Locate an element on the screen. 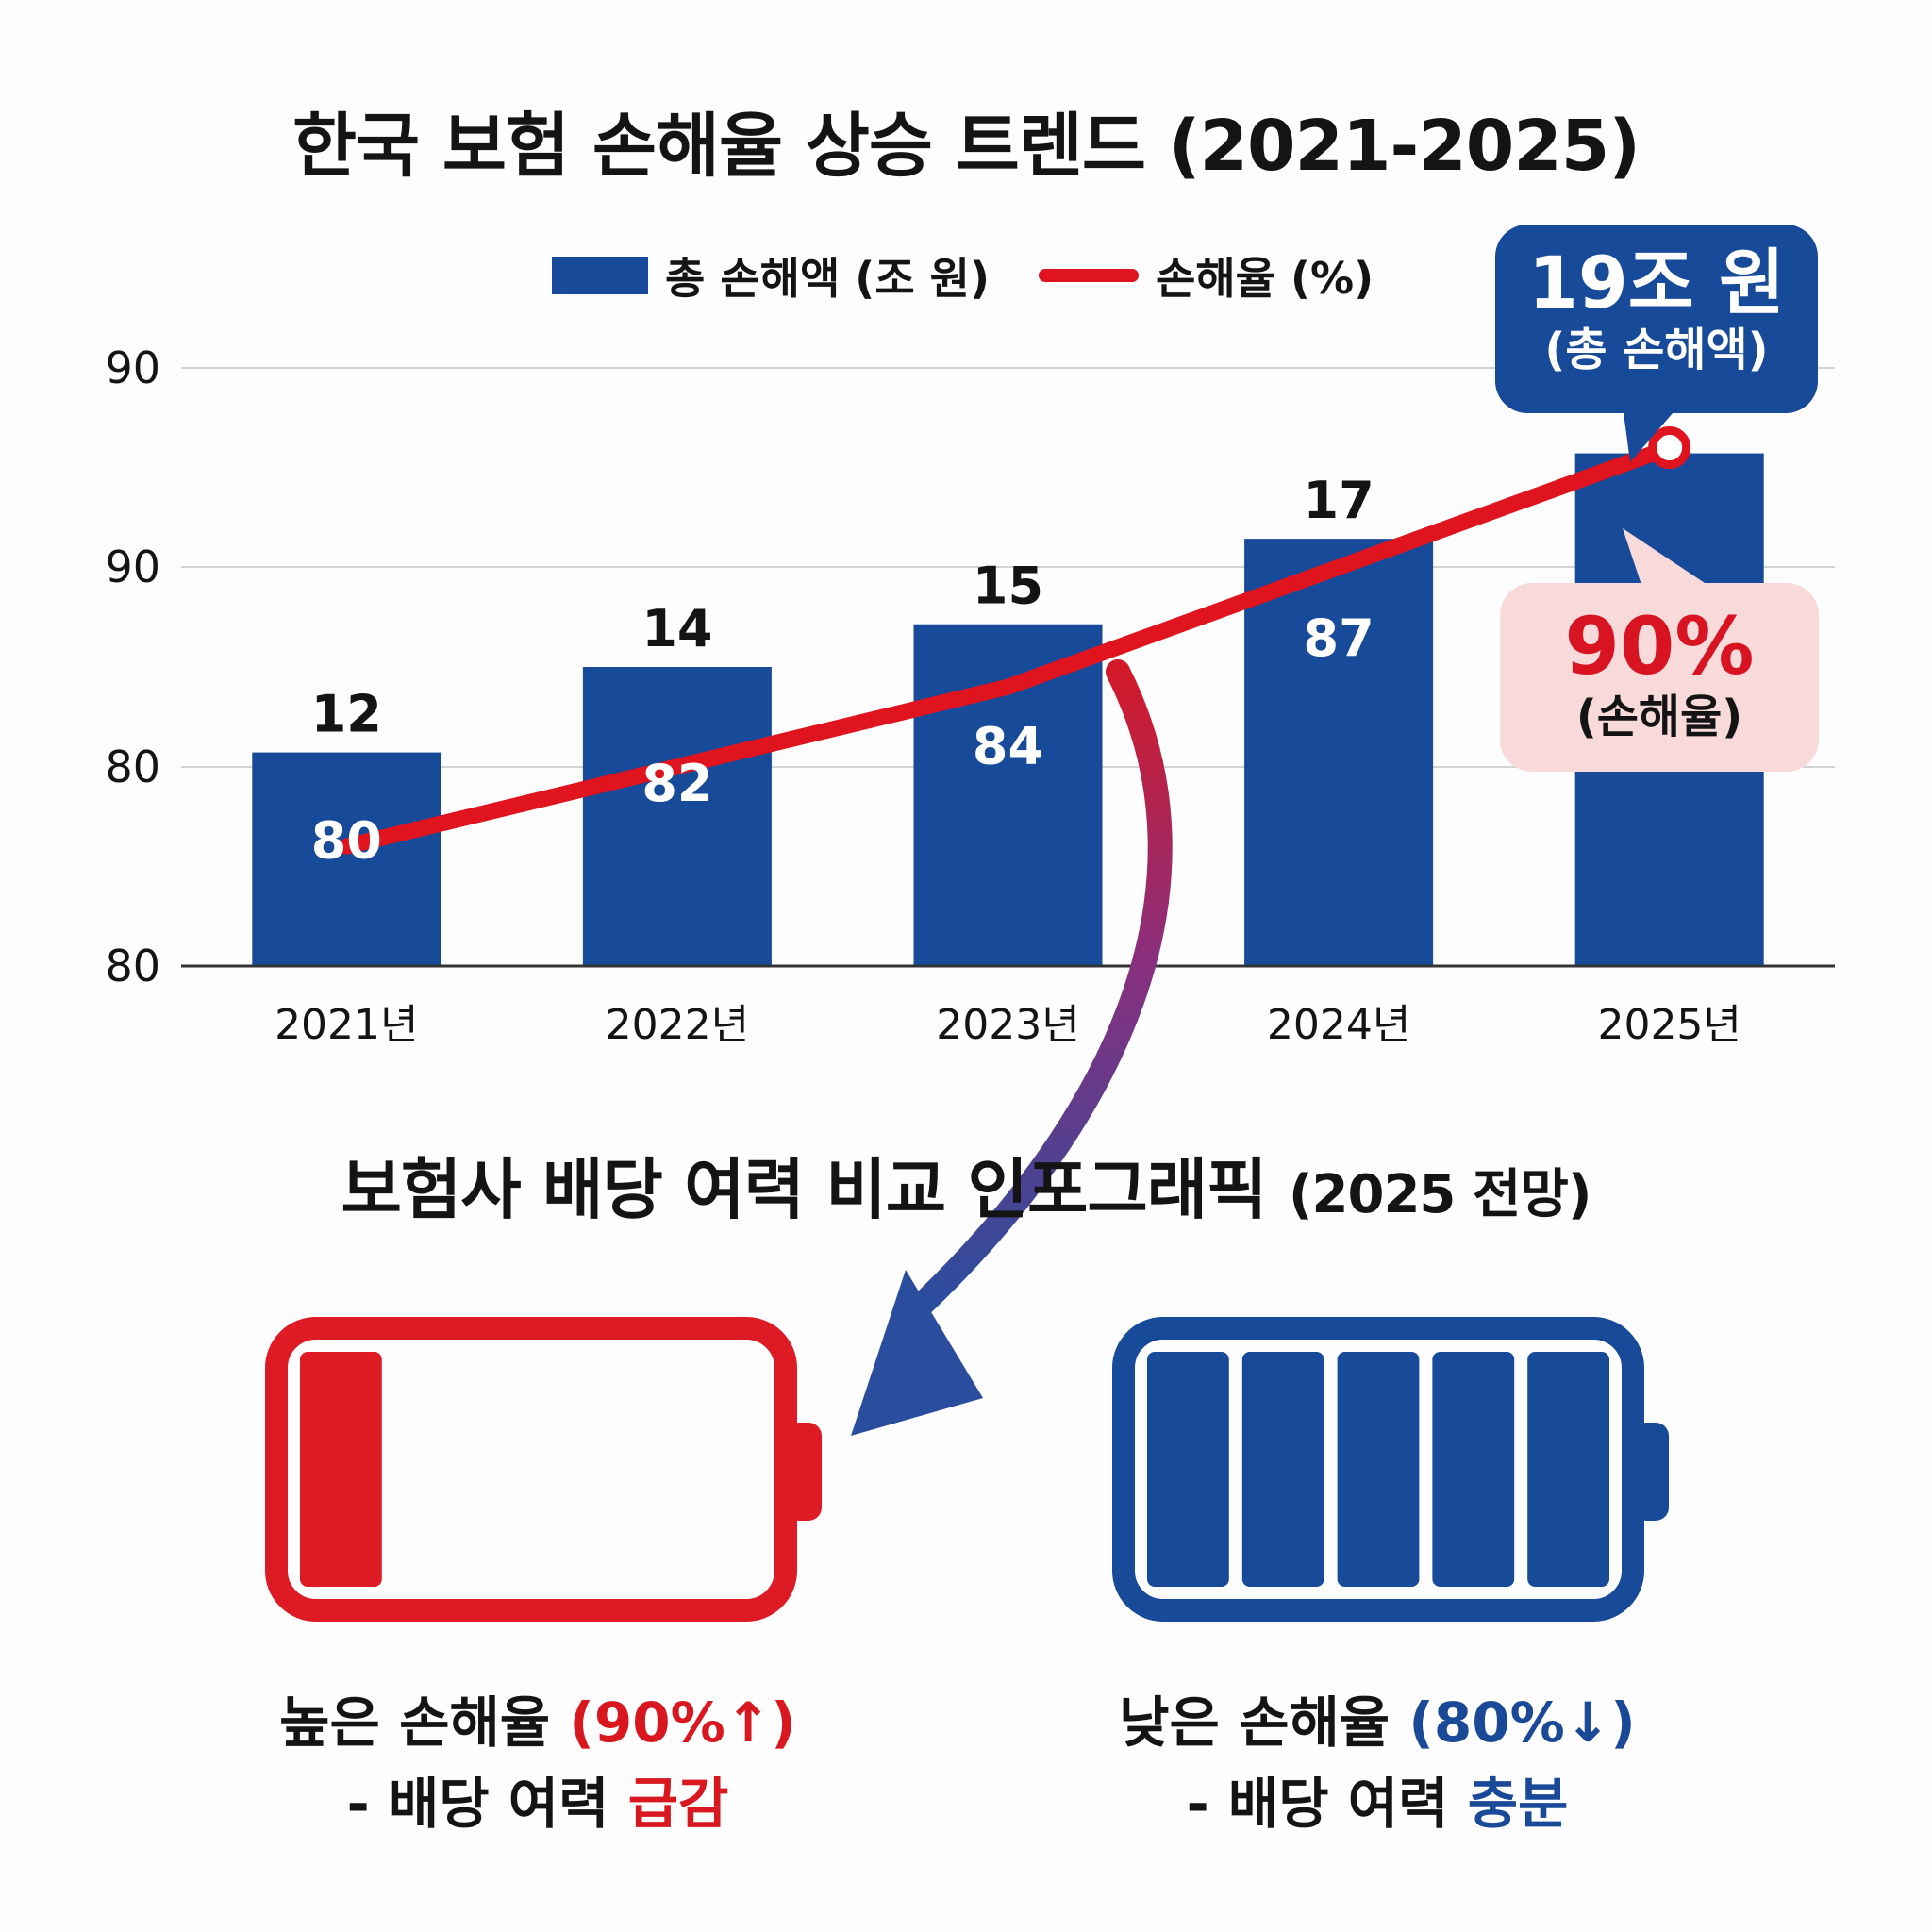  line-value-label: 87 is located at coordinates (1339, 638).